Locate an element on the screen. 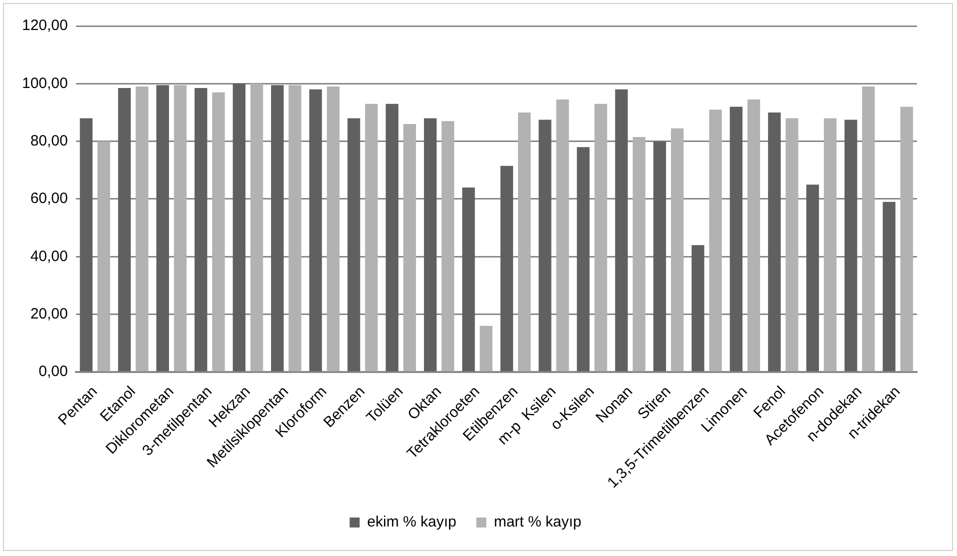  y-tick-label: 0,00 is located at coordinates (53, 371).